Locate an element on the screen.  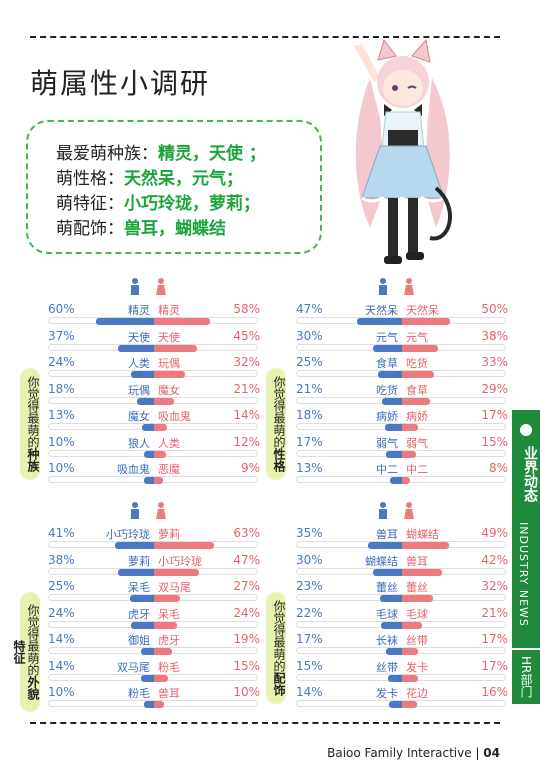
female-option: 病娇 is located at coordinates (417, 416).